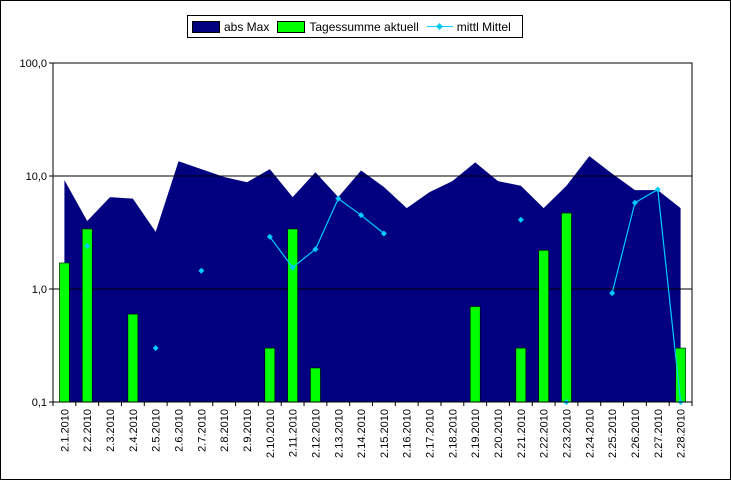  Describe the element at coordinates (659, 433) in the screenshot. I see `x-tick-label: 2.27.2010` at that location.